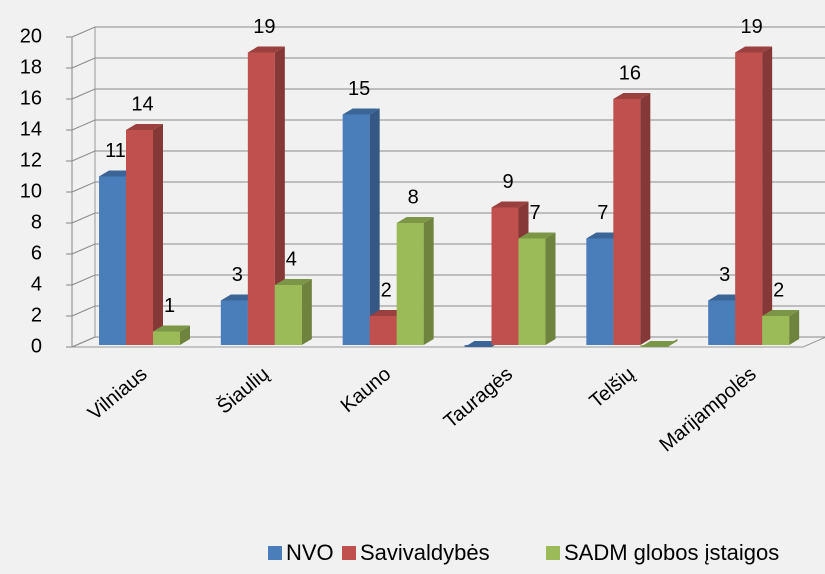 This screenshot has width=825, height=574. Describe the element at coordinates (507, 182) in the screenshot. I see `data-label: 9` at that location.